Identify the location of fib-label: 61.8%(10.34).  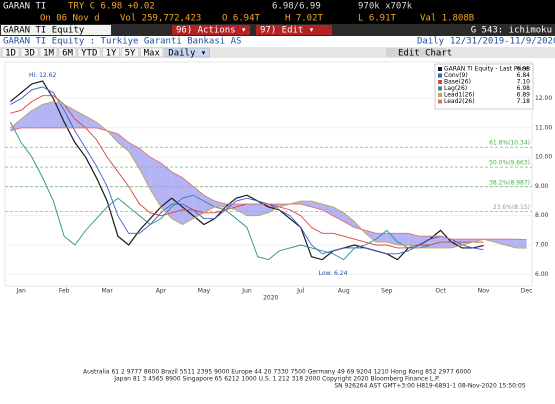
(509, 143).